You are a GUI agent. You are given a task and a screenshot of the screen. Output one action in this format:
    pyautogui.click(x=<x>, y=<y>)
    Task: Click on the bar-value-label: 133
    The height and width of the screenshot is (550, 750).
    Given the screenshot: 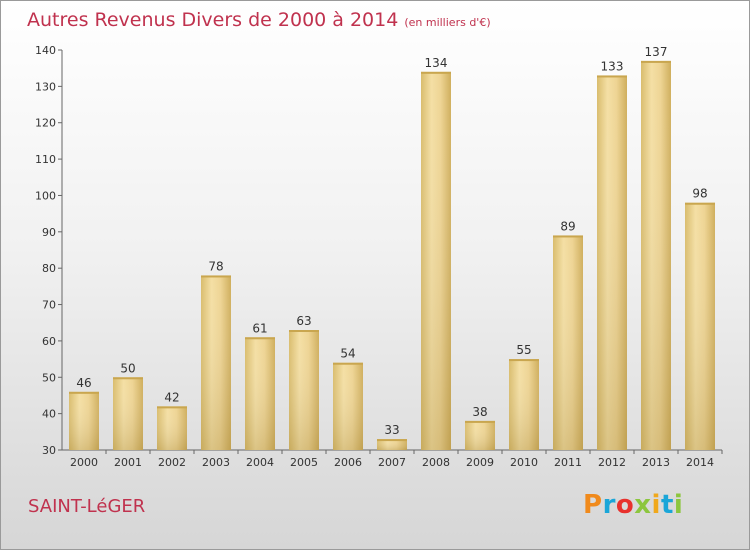 What is the action you would take?
    pyautogui.click(x=612, y=66)
    